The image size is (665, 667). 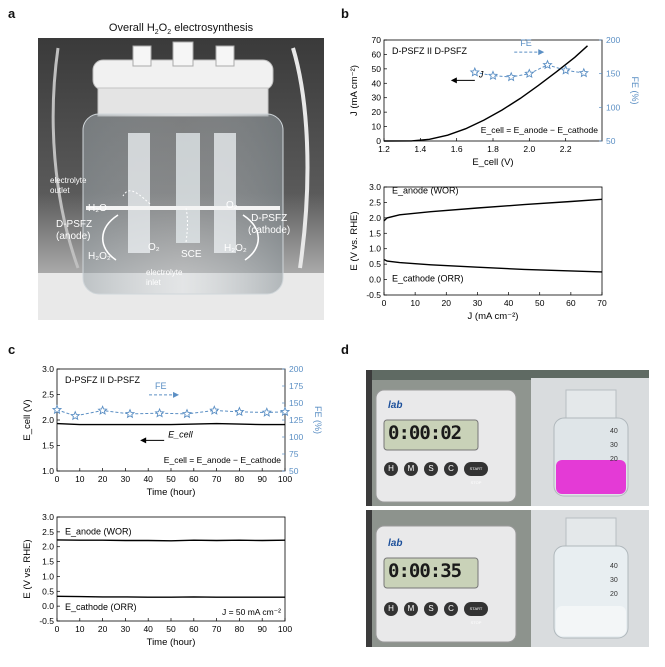 What do you see at coordinates (48, 420) in the screenshot?
I see `y-tick-label-c-top: 2.0` at bounding box center [48, 420].